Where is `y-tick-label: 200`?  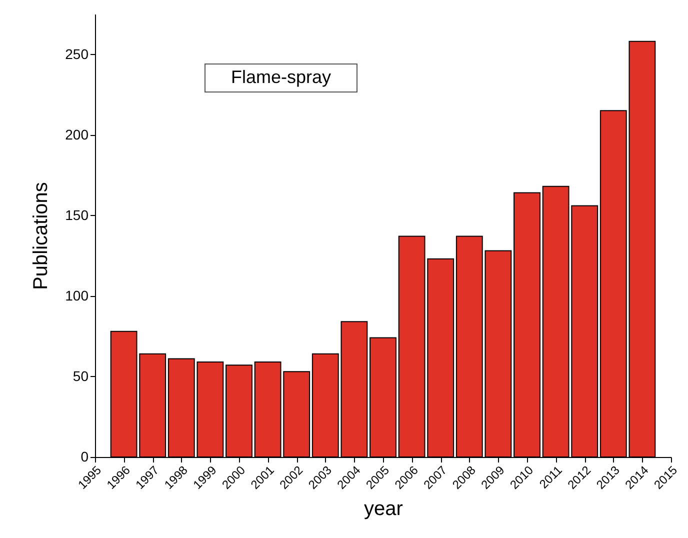 y-tick-label: 200 is located at coordinates (77, 134).